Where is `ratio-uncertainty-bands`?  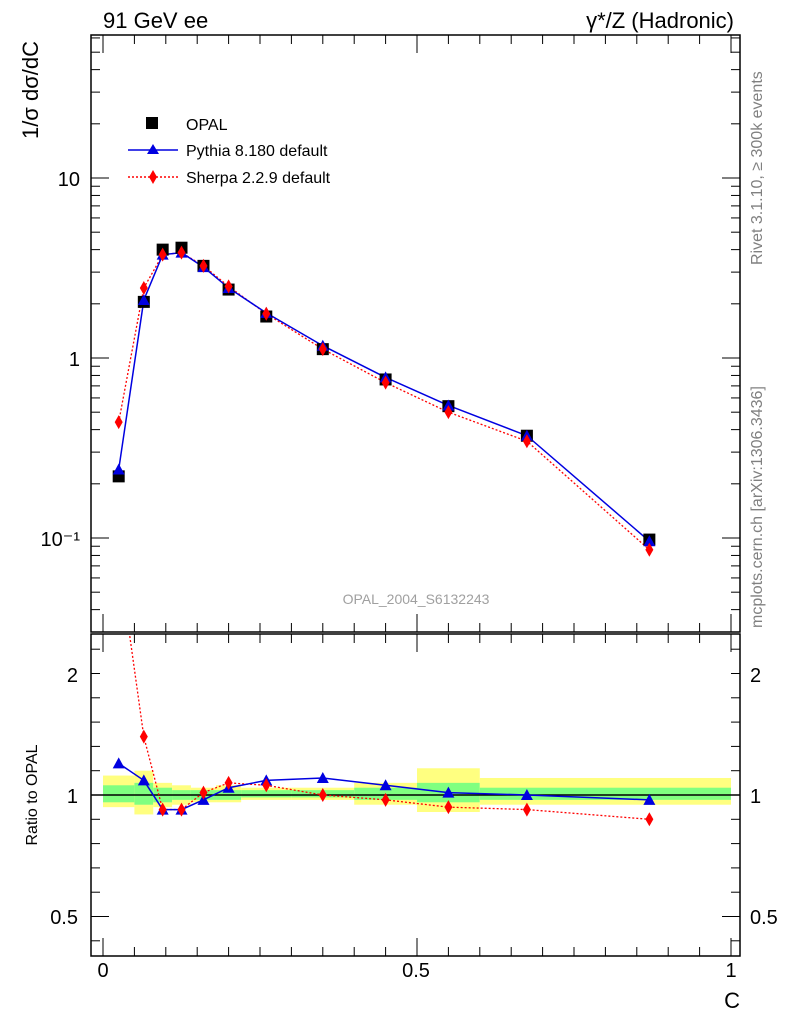
ratio-uncertainty-bands is located at coordinates (417, 791).